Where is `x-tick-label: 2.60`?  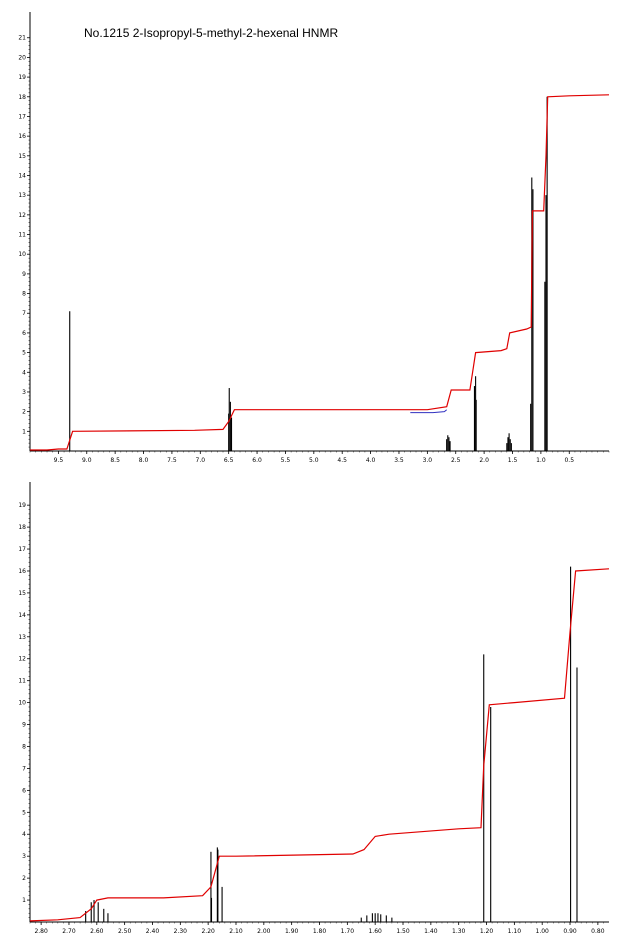
x-tick-label: 2.60 is located at coordinates (97, 931).